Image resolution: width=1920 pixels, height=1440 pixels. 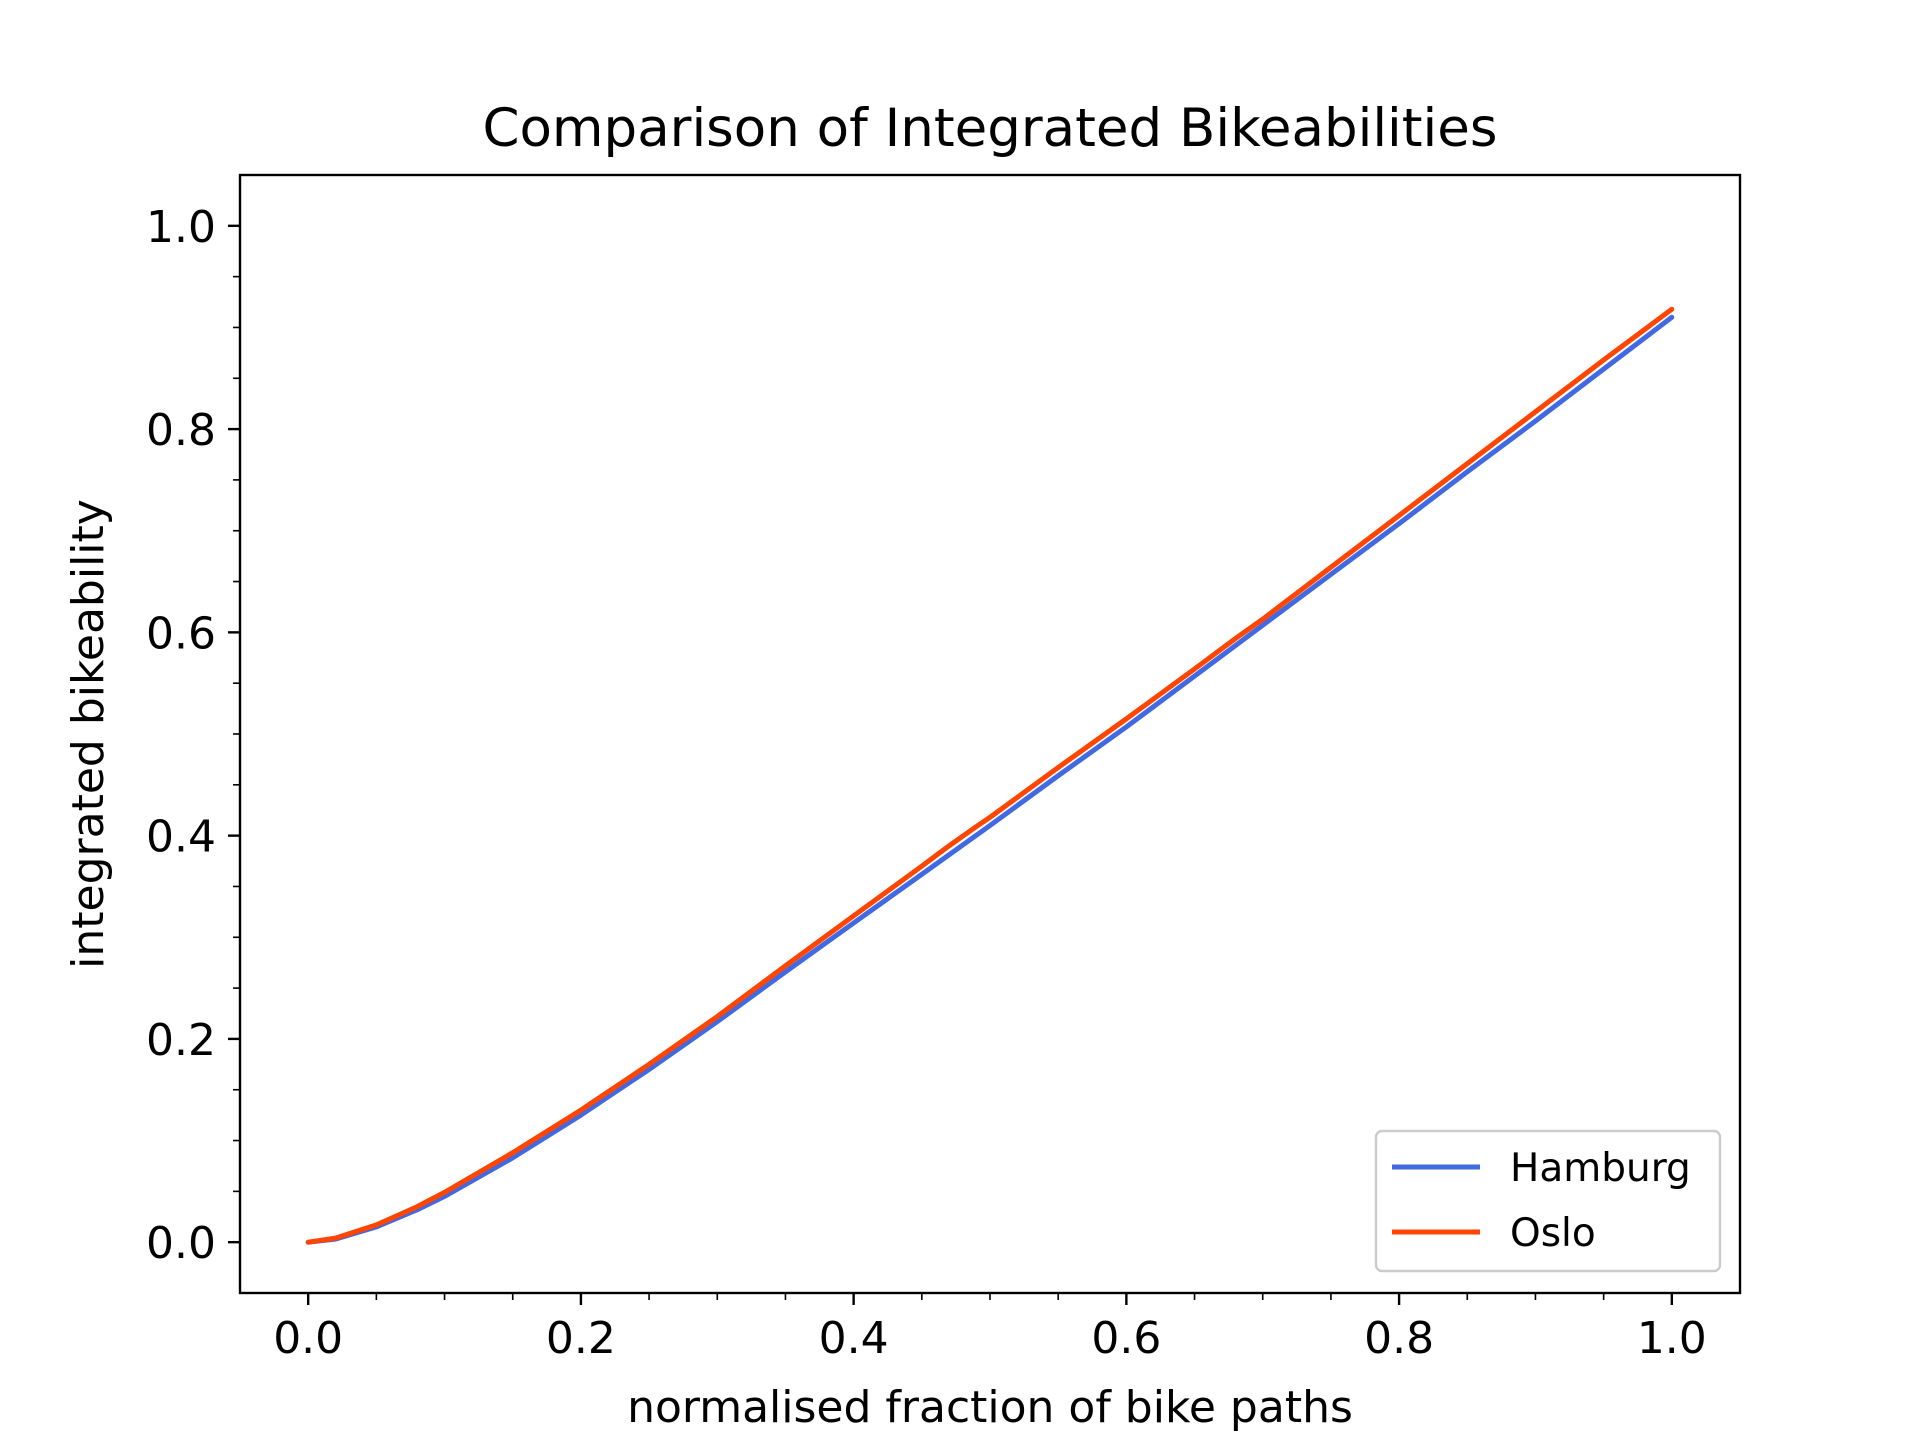 I want to click on y-tick-label: 0.6, so click(x=181, y=633).